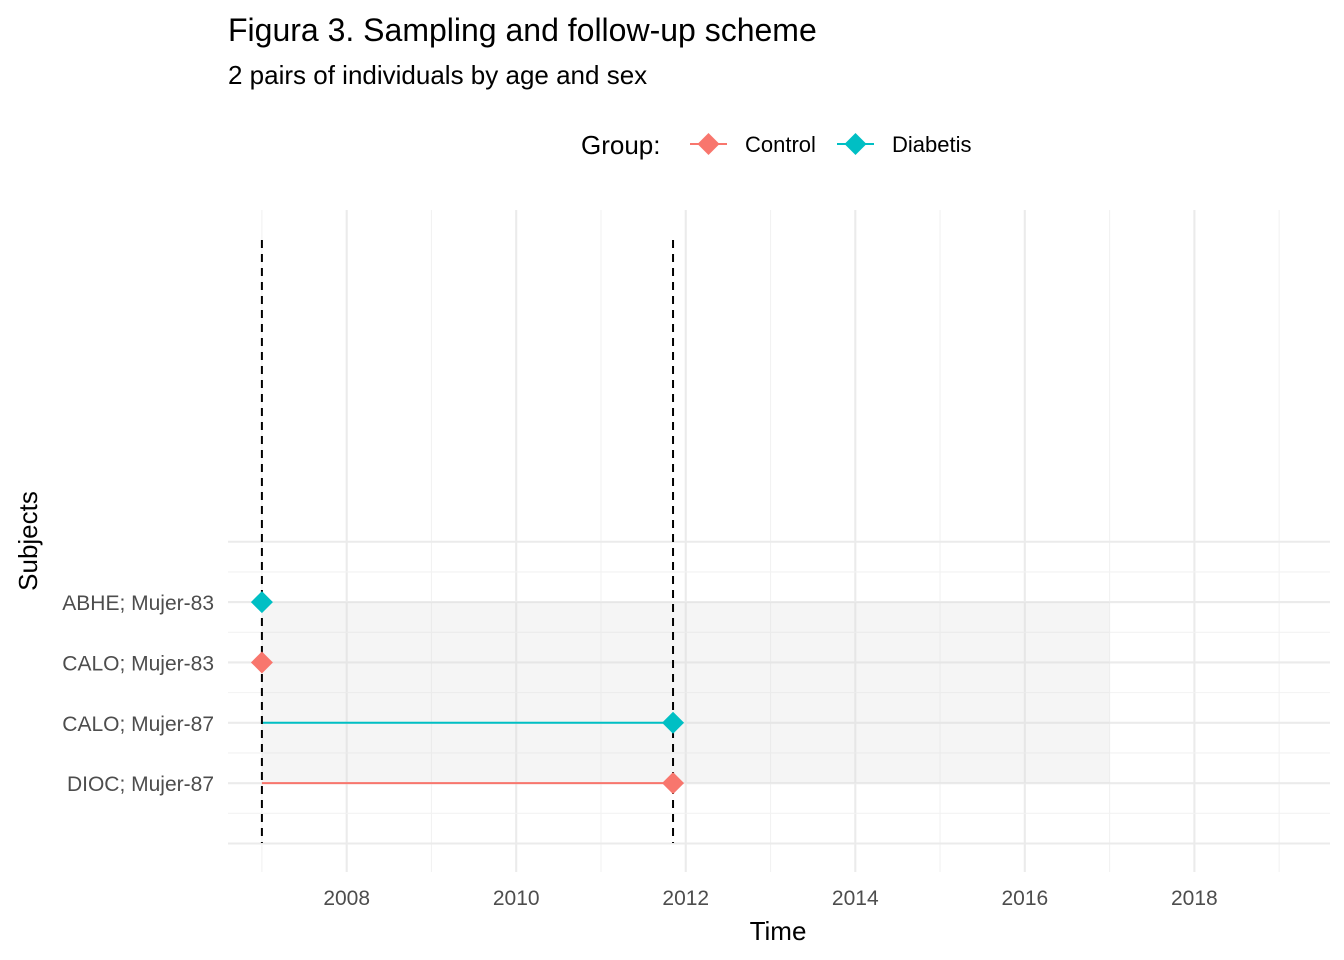 This screenshot has height=960, width=1344. I want to click on follow-up-shade, so click(685, 693).